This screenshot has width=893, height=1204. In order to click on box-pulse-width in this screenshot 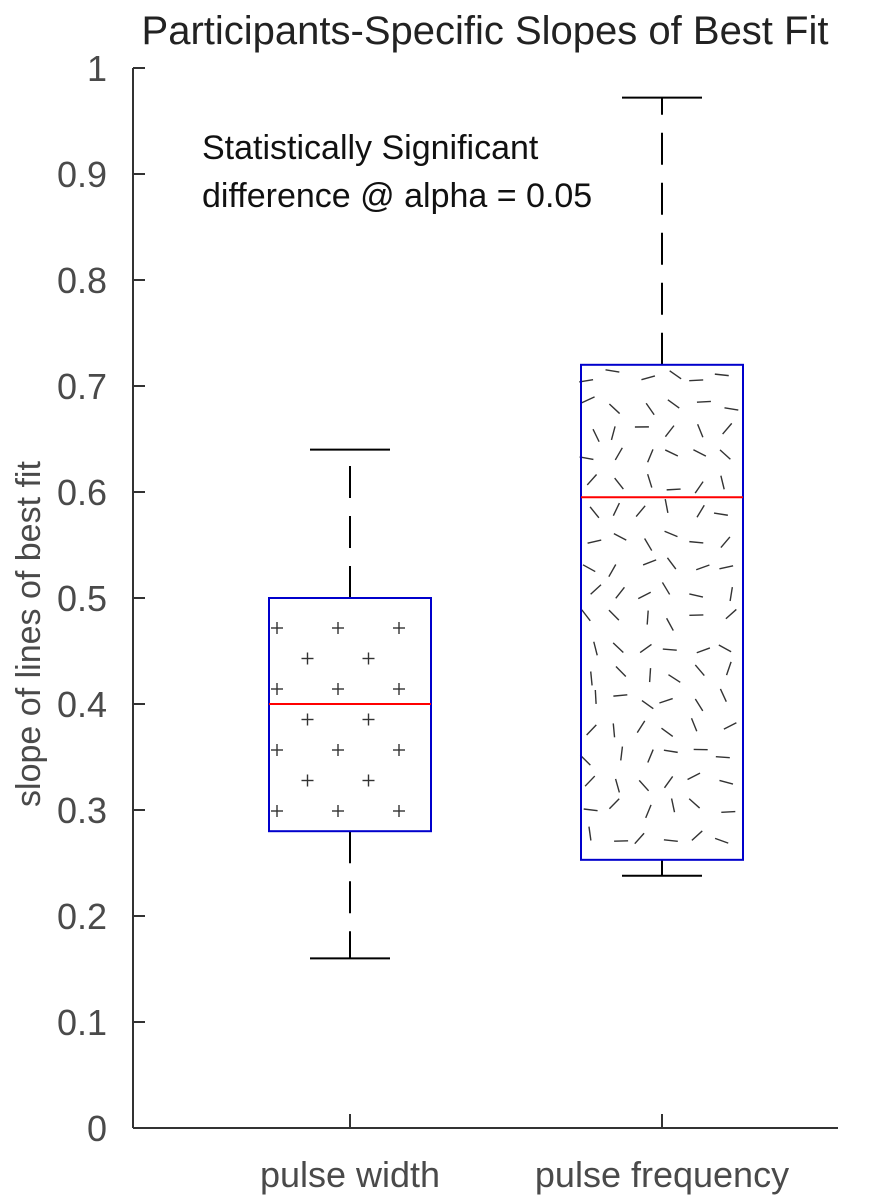, I will do `click(350, 704)`.